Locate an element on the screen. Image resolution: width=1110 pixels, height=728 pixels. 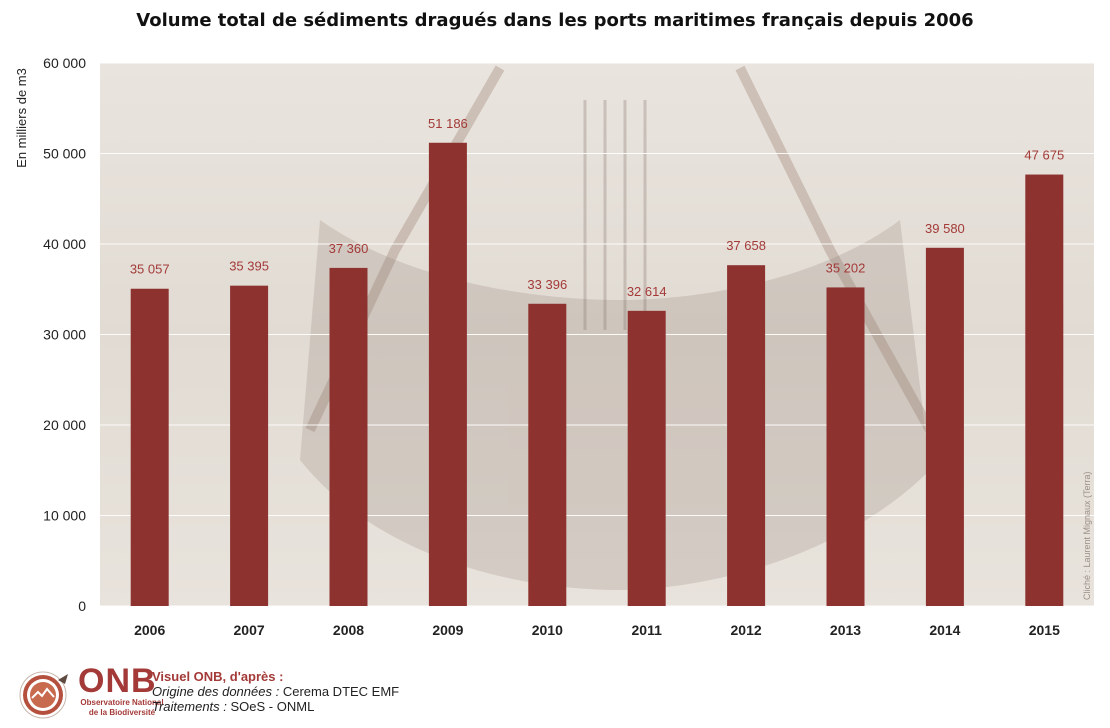
x-tick-label: 2013 is located at coordinates (845, 630).